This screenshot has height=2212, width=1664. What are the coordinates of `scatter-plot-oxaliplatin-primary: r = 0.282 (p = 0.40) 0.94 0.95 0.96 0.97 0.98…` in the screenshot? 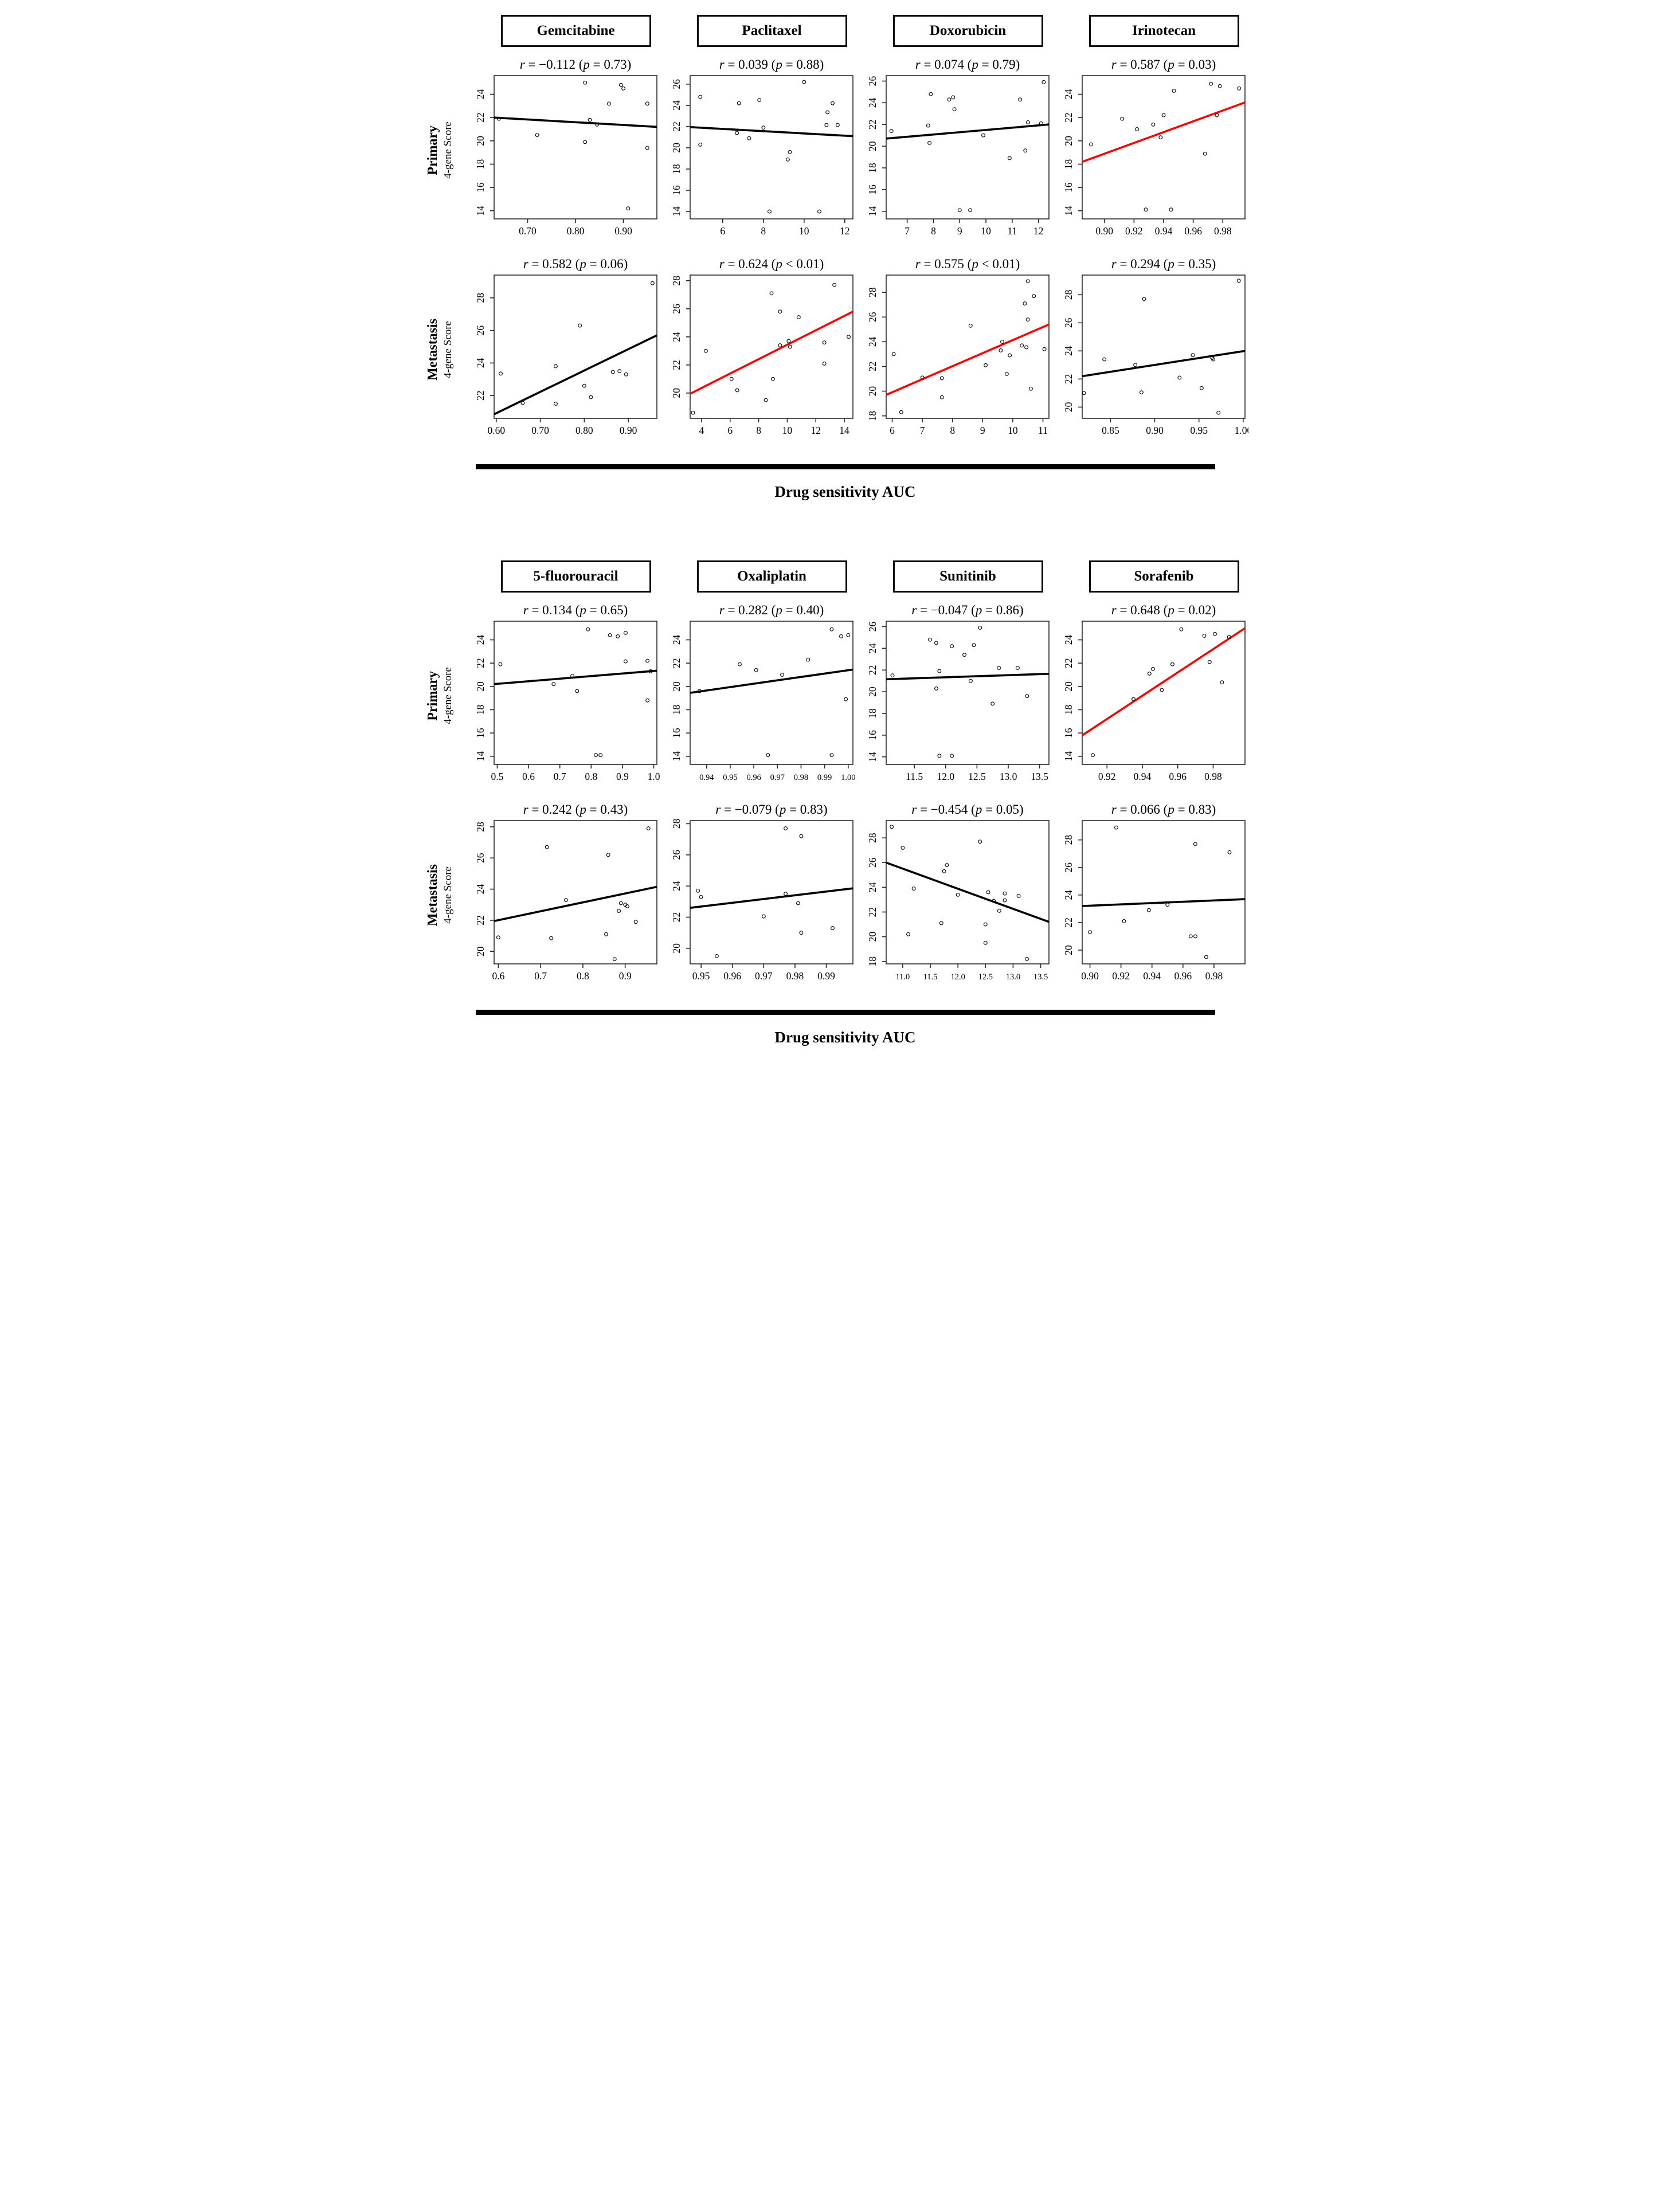 It's located at (758, 696).